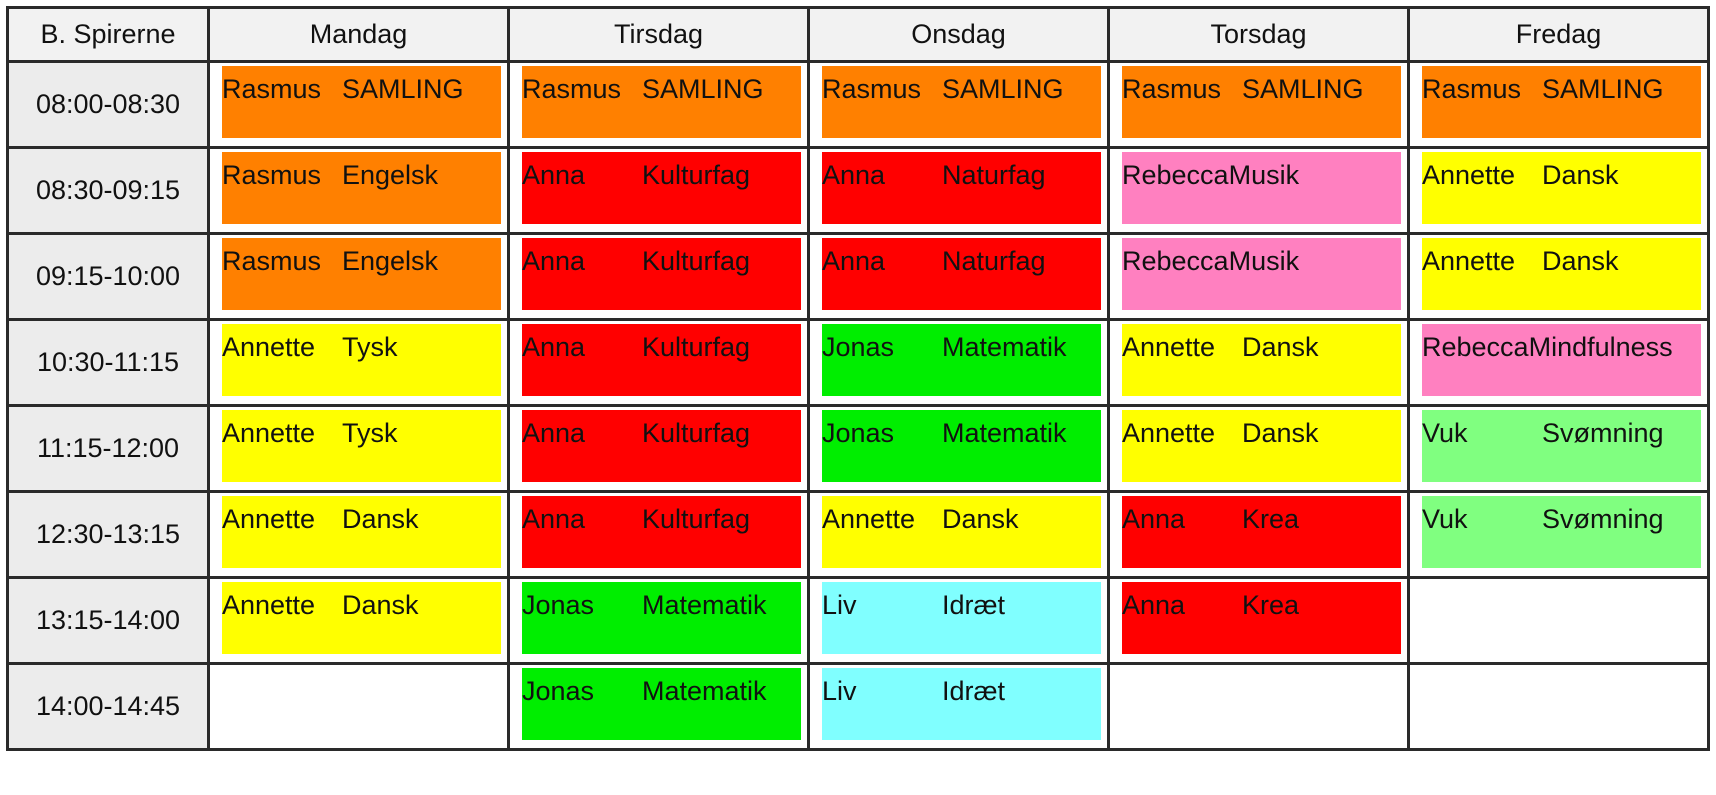 The width and height of the screenshot is (1716, 795). What do you see at coordinates (839, 691) in the screenshot?
I see `teacher-name: Liv` at bounding box center [839, 691].